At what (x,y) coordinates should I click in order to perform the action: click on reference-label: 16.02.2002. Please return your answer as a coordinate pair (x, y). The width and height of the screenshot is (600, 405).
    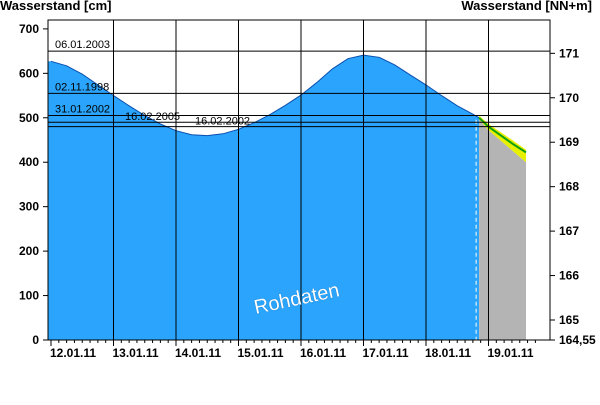
    Looking at the image, I should click on (222, 122).